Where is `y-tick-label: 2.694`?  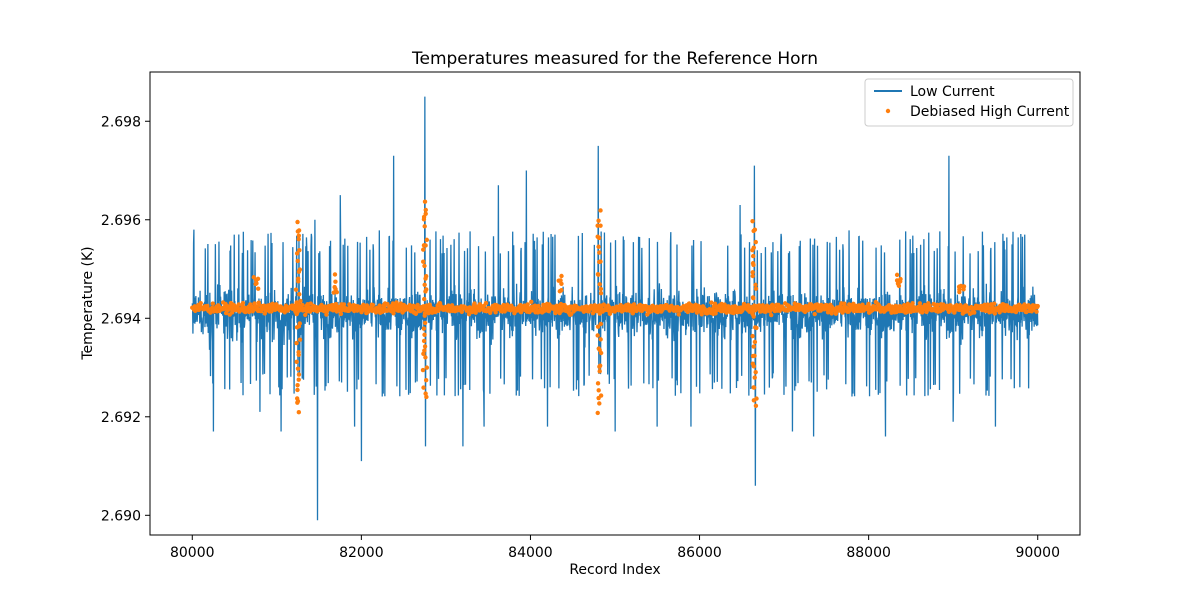 y-tick-label: 2.694 is located at coordinates (121, 319).